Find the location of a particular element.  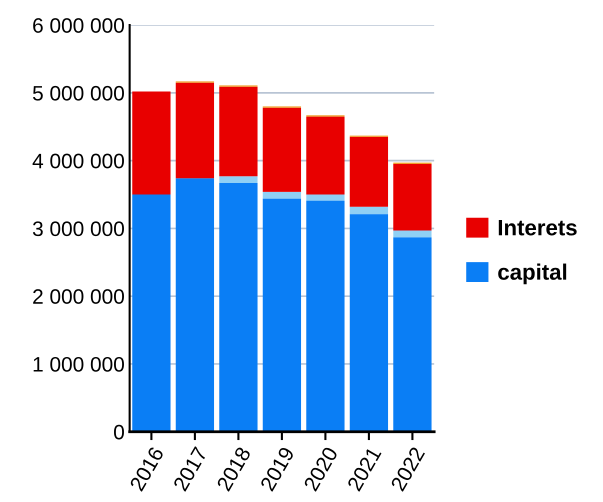

y-tick-label: 6 000 000 is located at coordinates (78, 25).